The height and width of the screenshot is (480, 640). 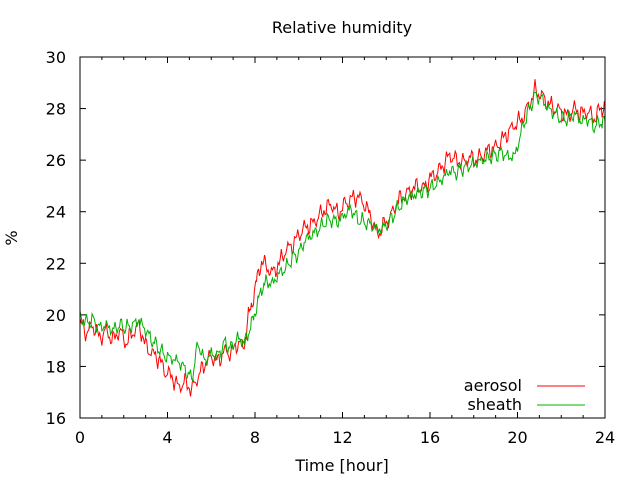 I want to click on y-tick-label: 22, so click(x=56, y=263).